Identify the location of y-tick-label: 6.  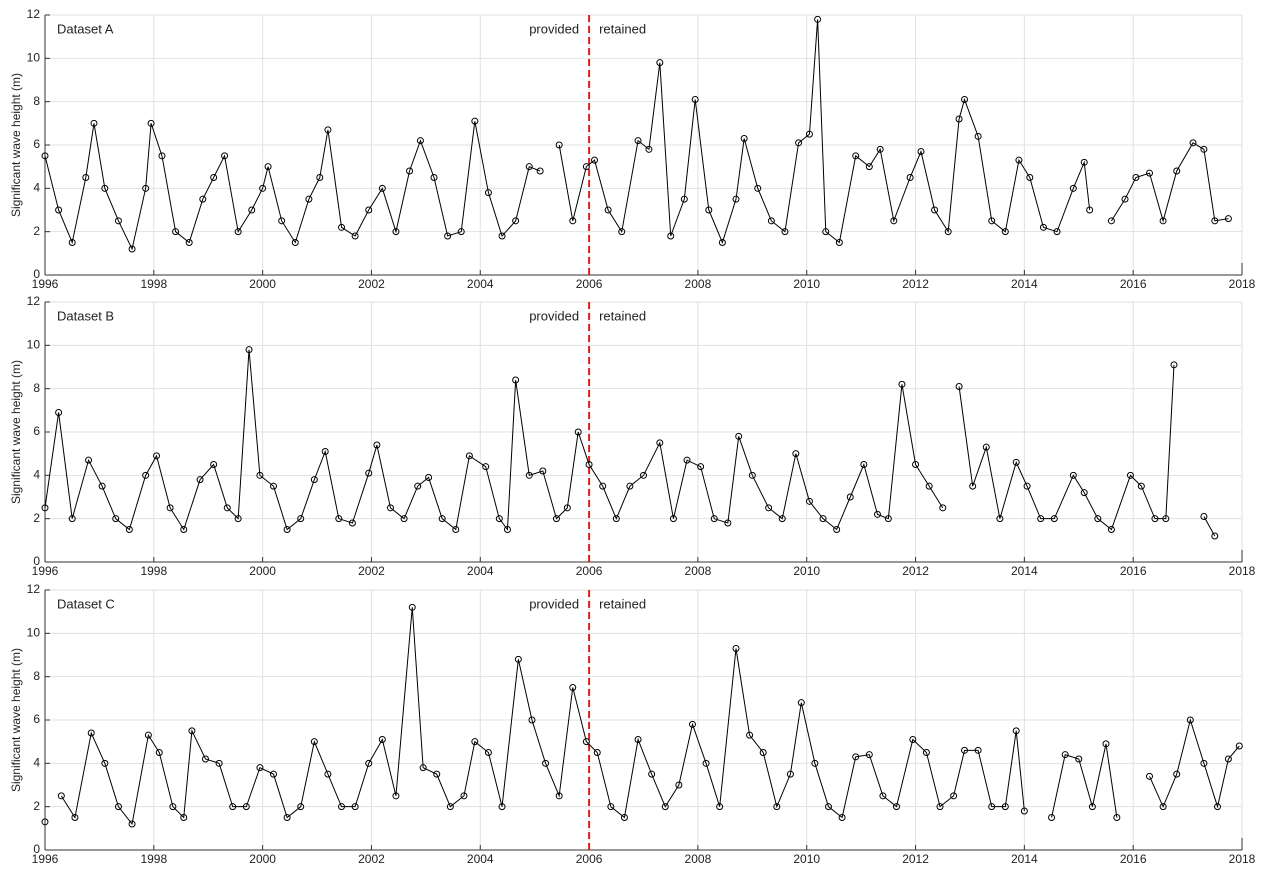
(36, 431).